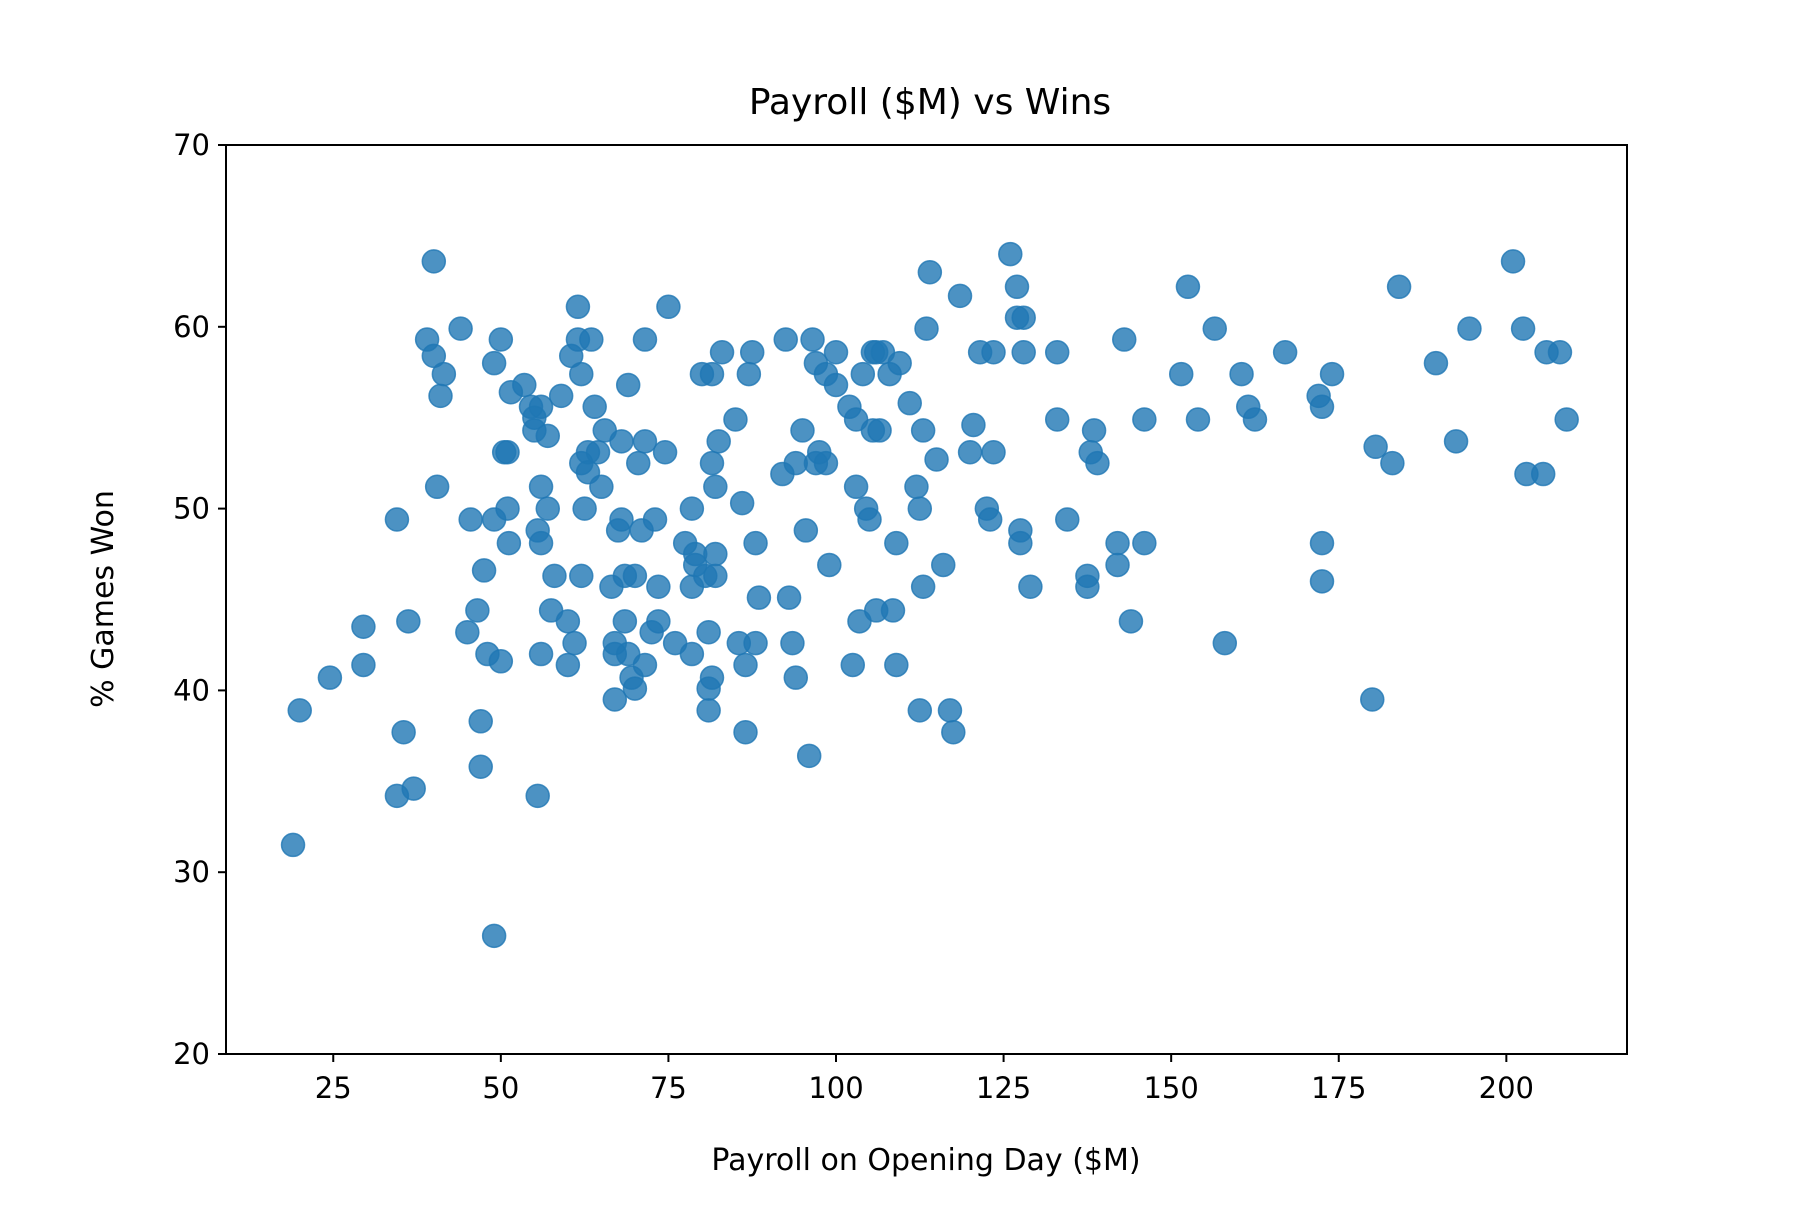  Describe the element at coordinates (668, 1088) in the screenshot. I see `x-tick-label: 75` at that location.